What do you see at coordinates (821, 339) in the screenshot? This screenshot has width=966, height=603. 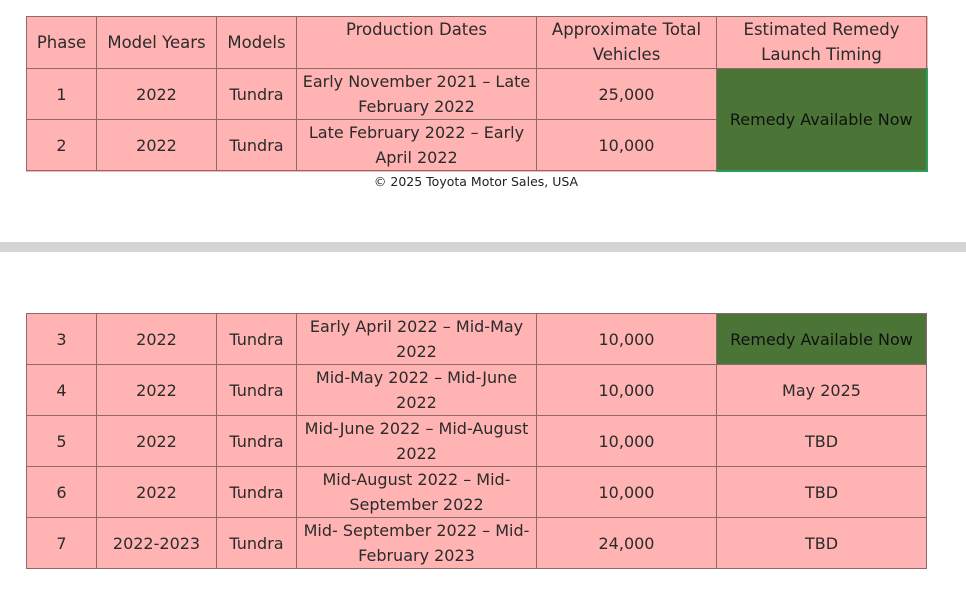 I see `cell-remedy-timing: Remedy Available Now` at bounding box center [821, 339].